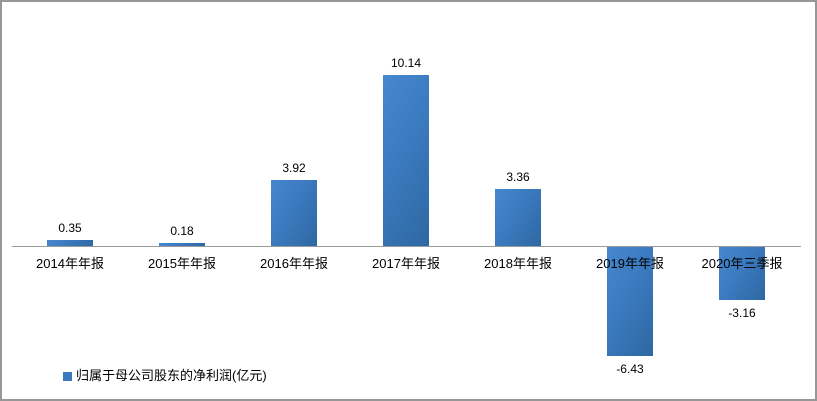  I want to click on bar-2019年年报, so click(630, 301).